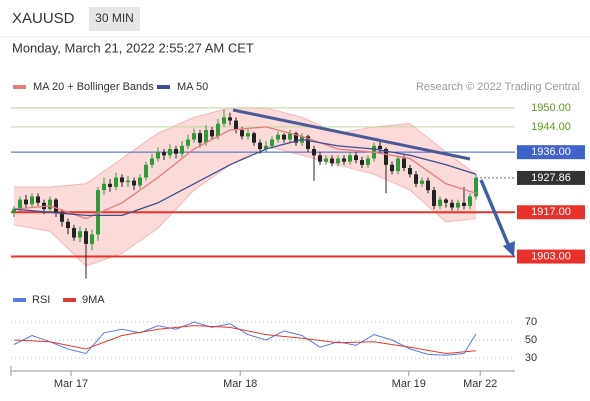  What do you see at coordinates (531, 322) in the screenshot?
I see `y-tick-label: 70` at bounding box center [531, 322].